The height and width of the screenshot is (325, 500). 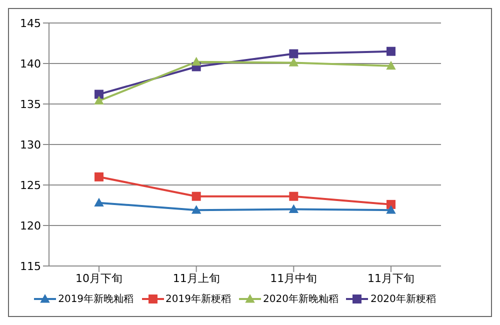 I want to click on y-tick-label: 115, so click(x=30, y=266).